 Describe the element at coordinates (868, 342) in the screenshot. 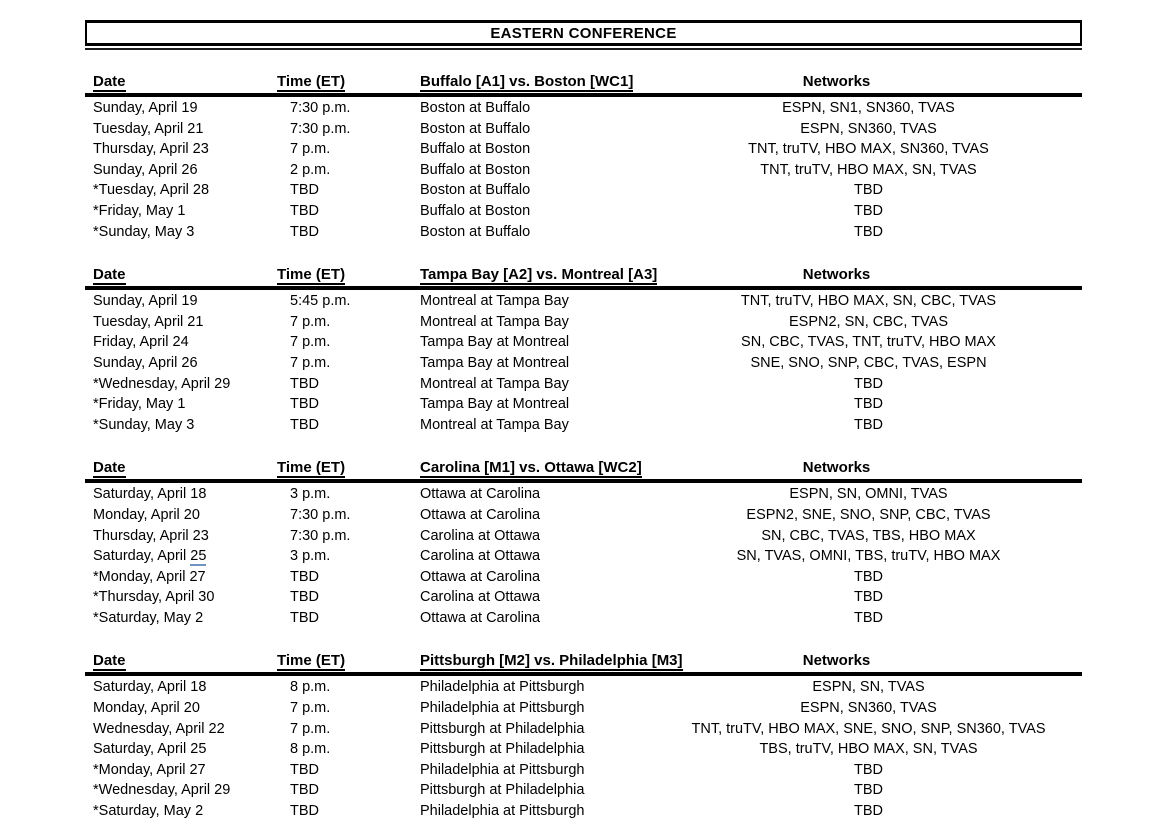

I see `game-networks: SN, CBC, TVAS, TNT, truTV, HBO MAX` at that location.